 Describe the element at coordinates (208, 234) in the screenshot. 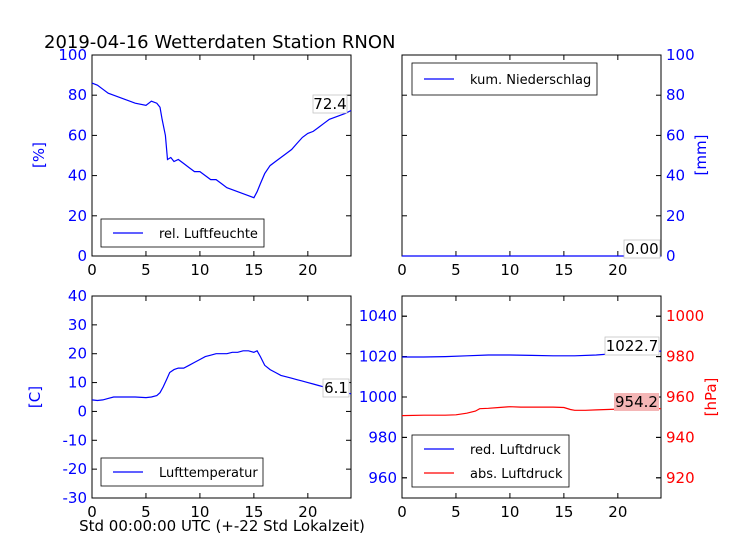

I see `legend-entry: rel. Luftfeuchte` at that location.